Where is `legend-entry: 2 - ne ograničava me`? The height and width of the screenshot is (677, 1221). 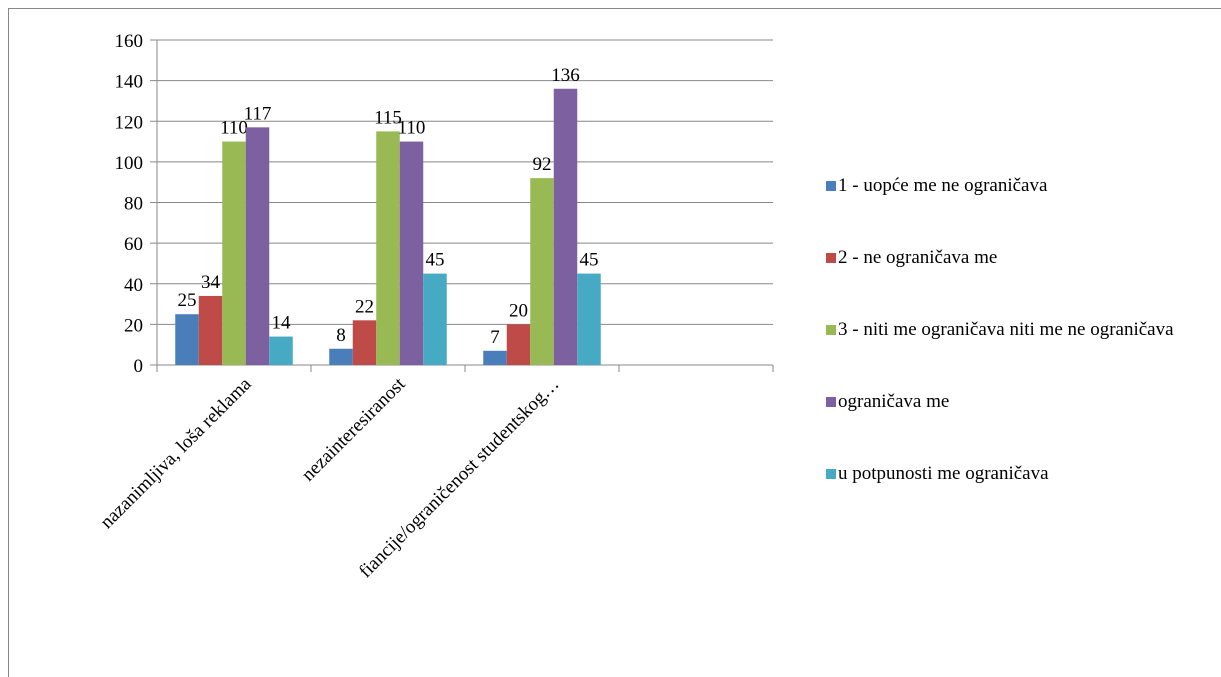 legend-entry: 2 - ne ograničava me is located at coordinates (1016, 258).